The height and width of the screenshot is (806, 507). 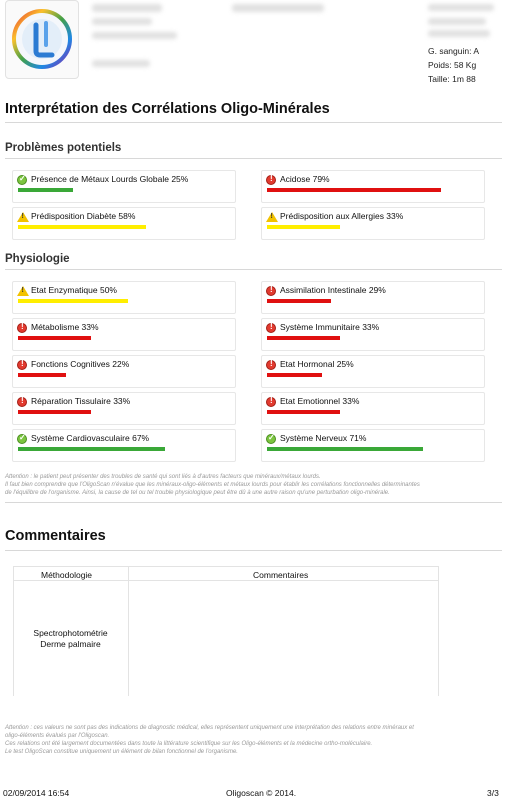 What do you see at coordinates (452, 65) in the screenshot?
I see `weight: Poids: 58 Kg` at bounding box center [452, 65].